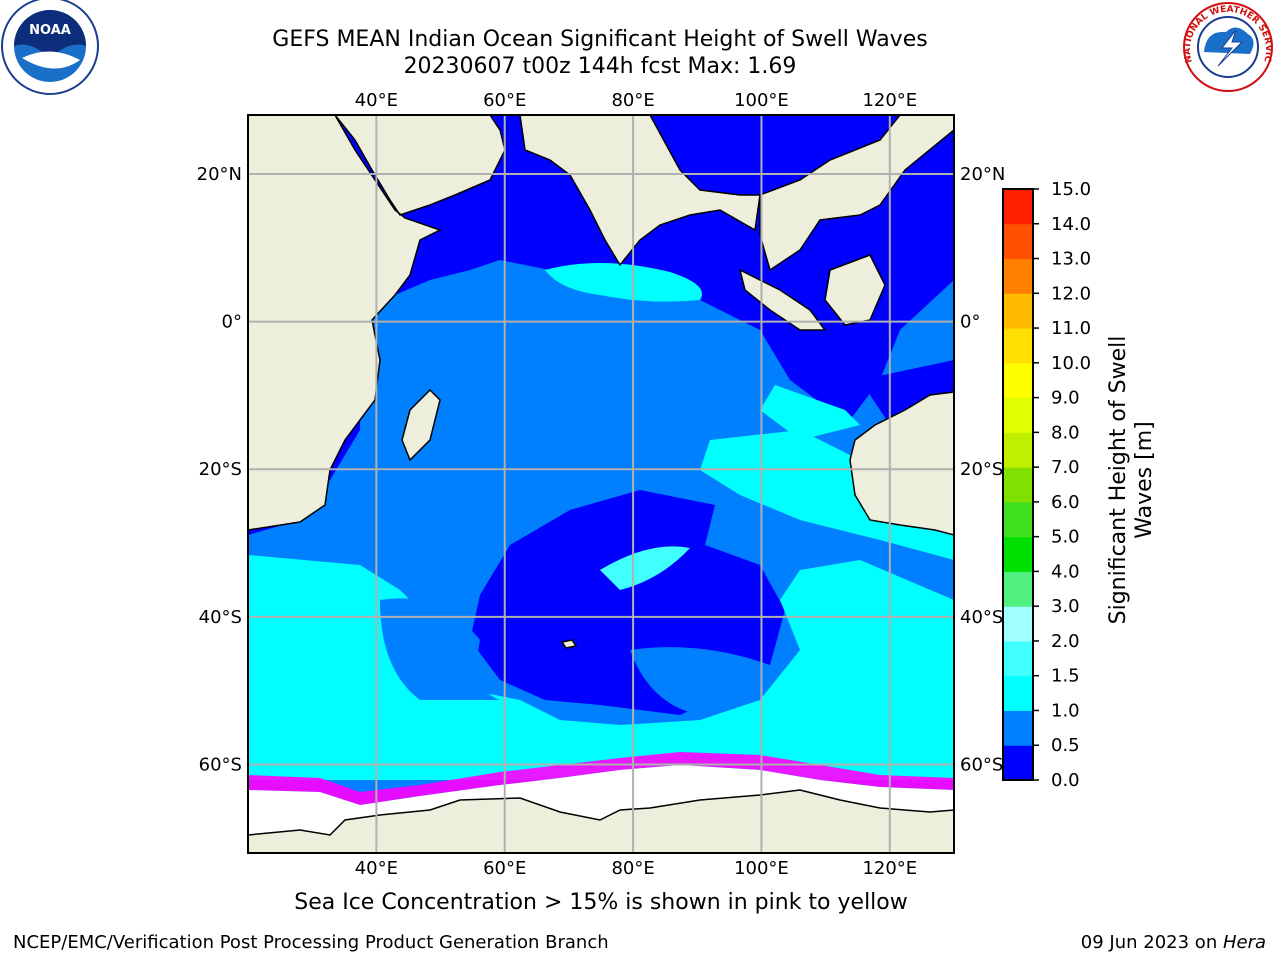 Image resolution: width=1280 pixels, height=960 pixels. I want to click on colorbar-tick-label: 7.0, so click(1065, 467).